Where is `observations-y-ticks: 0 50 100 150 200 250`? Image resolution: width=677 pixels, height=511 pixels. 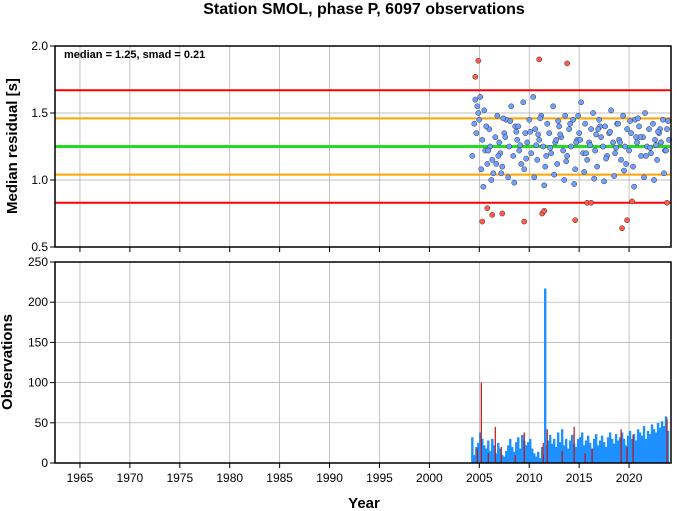
observations-y-ticks: 0 50 100 150 200 250 is located at coordinates (41, 362).